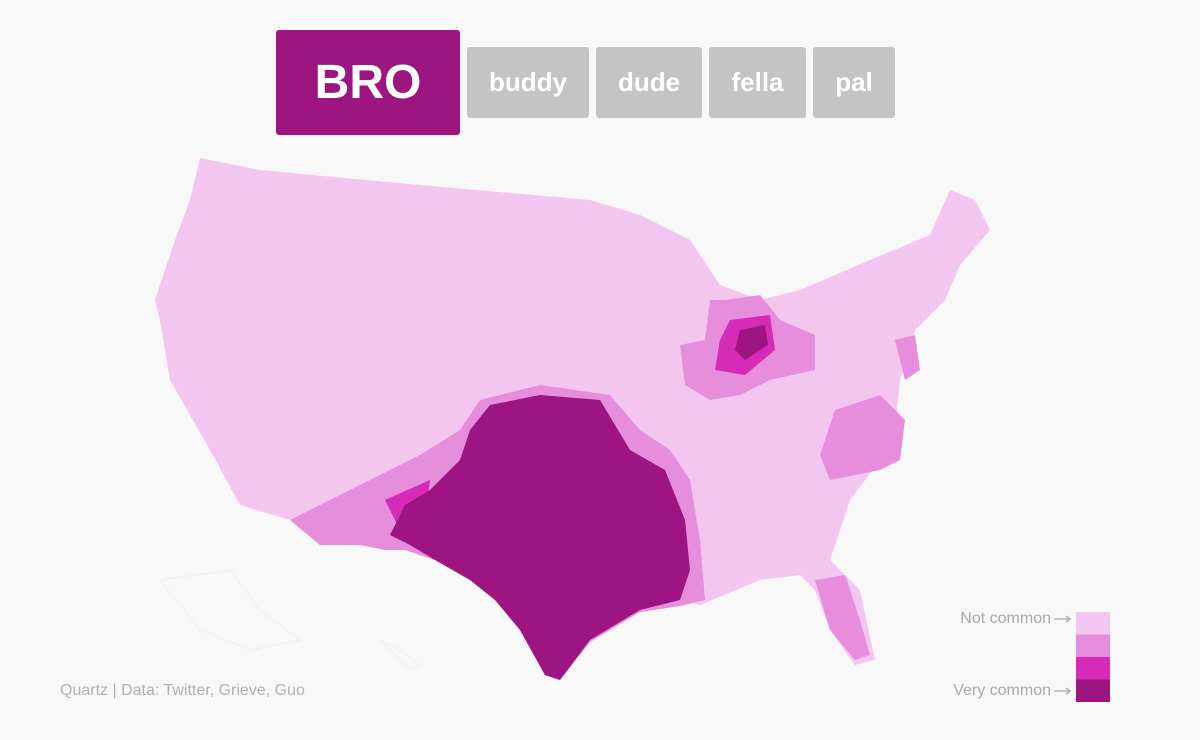 The image size is (1200, 740). Describe the element at coordinates (1002, 690) in the screenshot. I see `legend-label: Very common` at that location.